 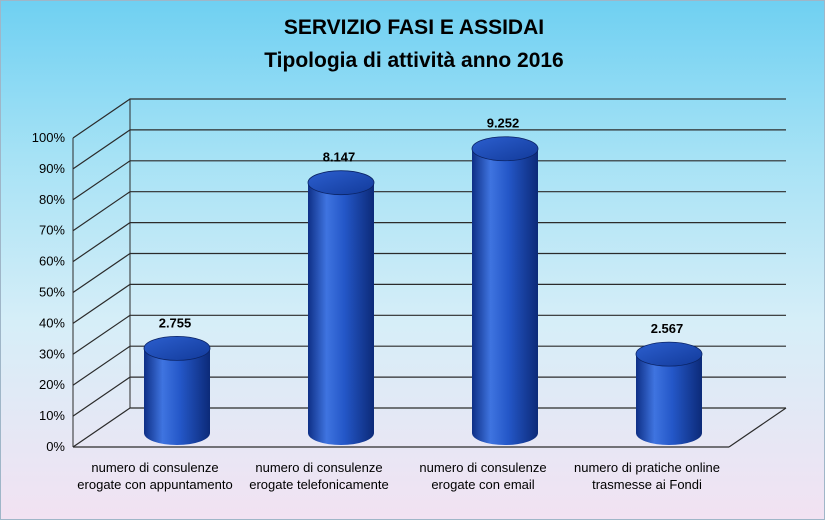 I want to click on chart-title-line-1: SERVIZIO FASI E ASSIDAI, so click(x=414, y=27).